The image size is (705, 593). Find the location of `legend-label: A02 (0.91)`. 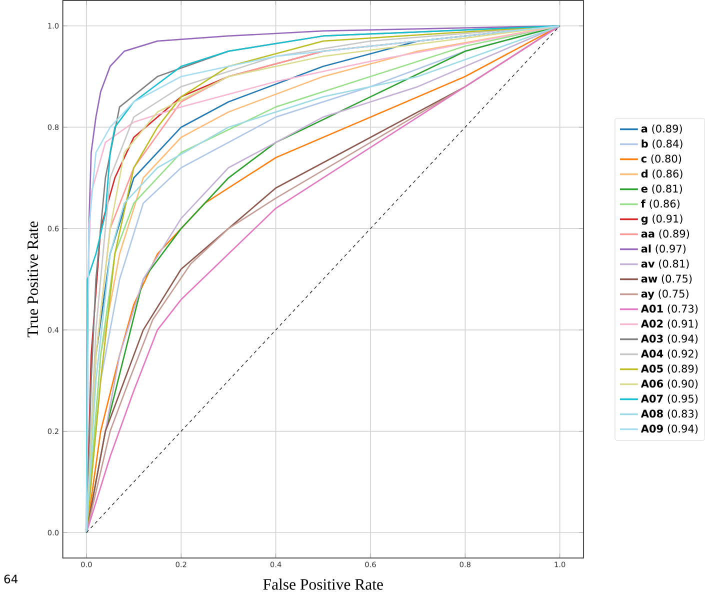

legend-label: A02 (0.91) is located at coordinates (669, 324).